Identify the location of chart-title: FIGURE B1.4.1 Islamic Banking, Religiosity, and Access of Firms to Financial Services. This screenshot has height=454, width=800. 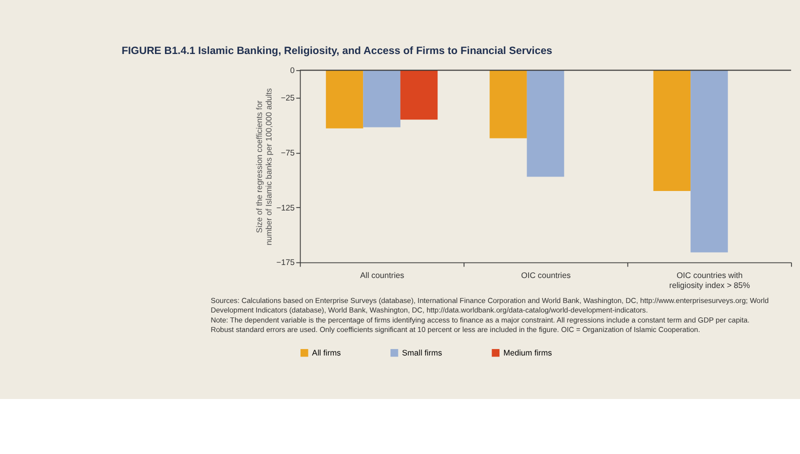
(337, 51).